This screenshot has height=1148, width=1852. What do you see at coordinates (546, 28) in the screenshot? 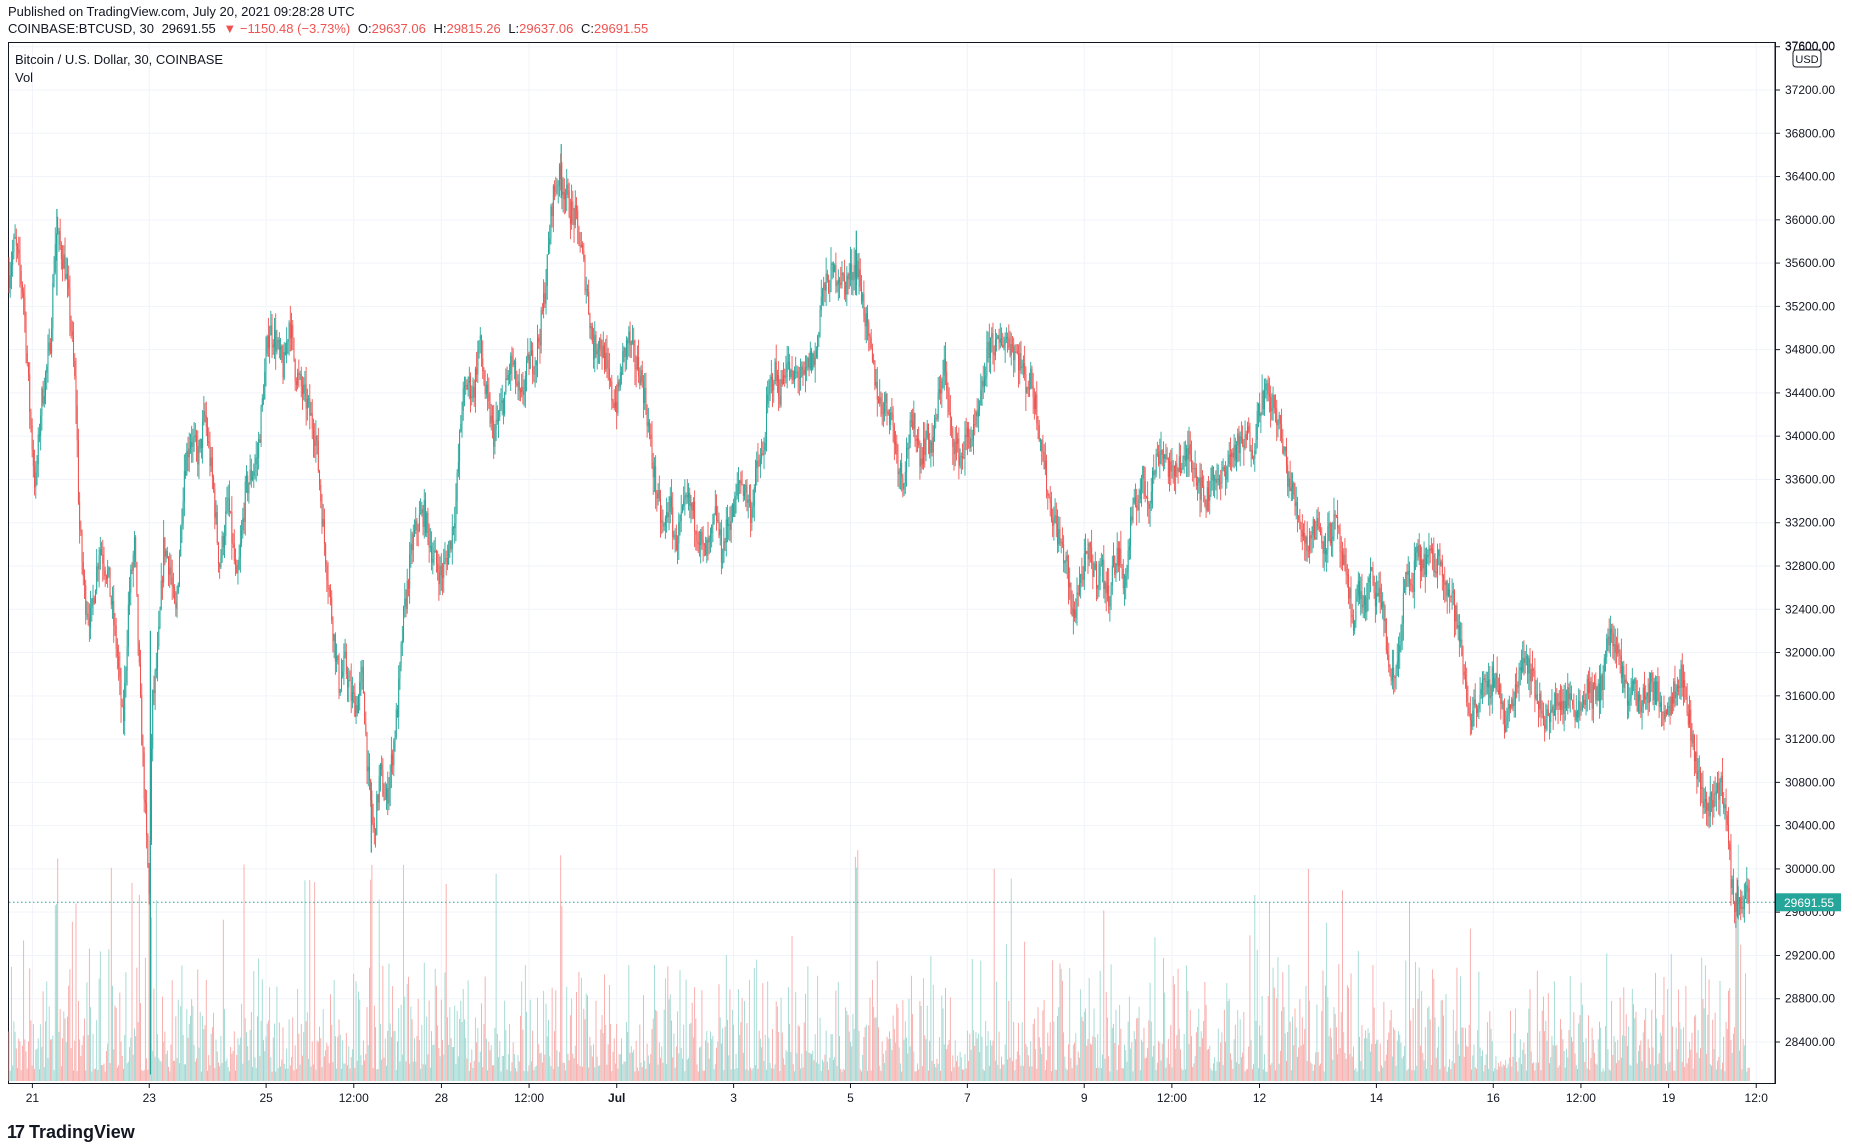
I see `low-value: 29637.06` at bounding box center [546, 28].